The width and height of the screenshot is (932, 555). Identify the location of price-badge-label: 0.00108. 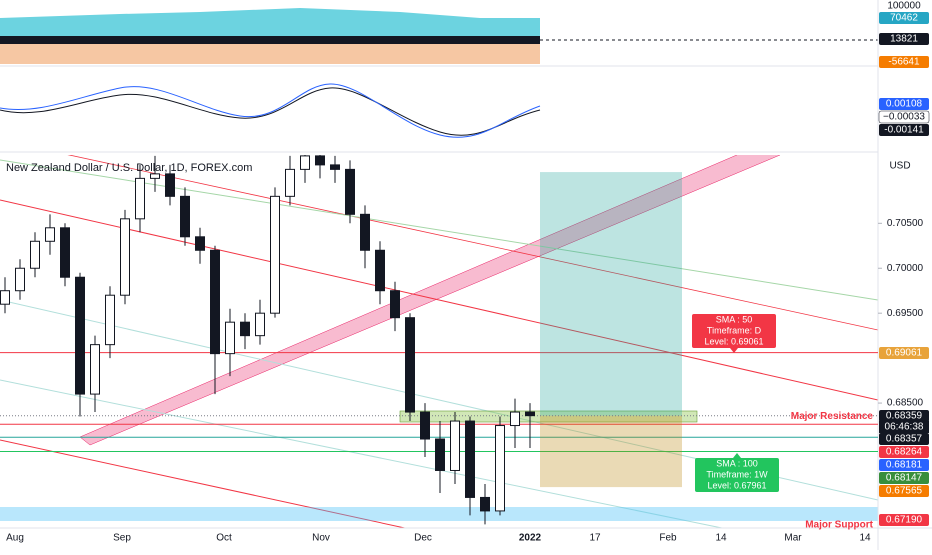
(904, 104).